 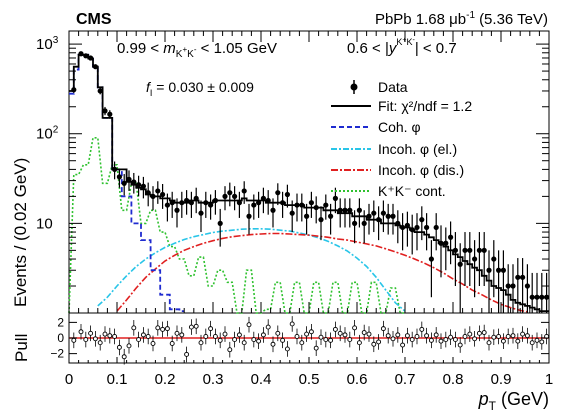 What do you see at coordinates (190, 54) in the screenshot?
I see `mass-cut-sub2: K` at bounding box center [190, 54].